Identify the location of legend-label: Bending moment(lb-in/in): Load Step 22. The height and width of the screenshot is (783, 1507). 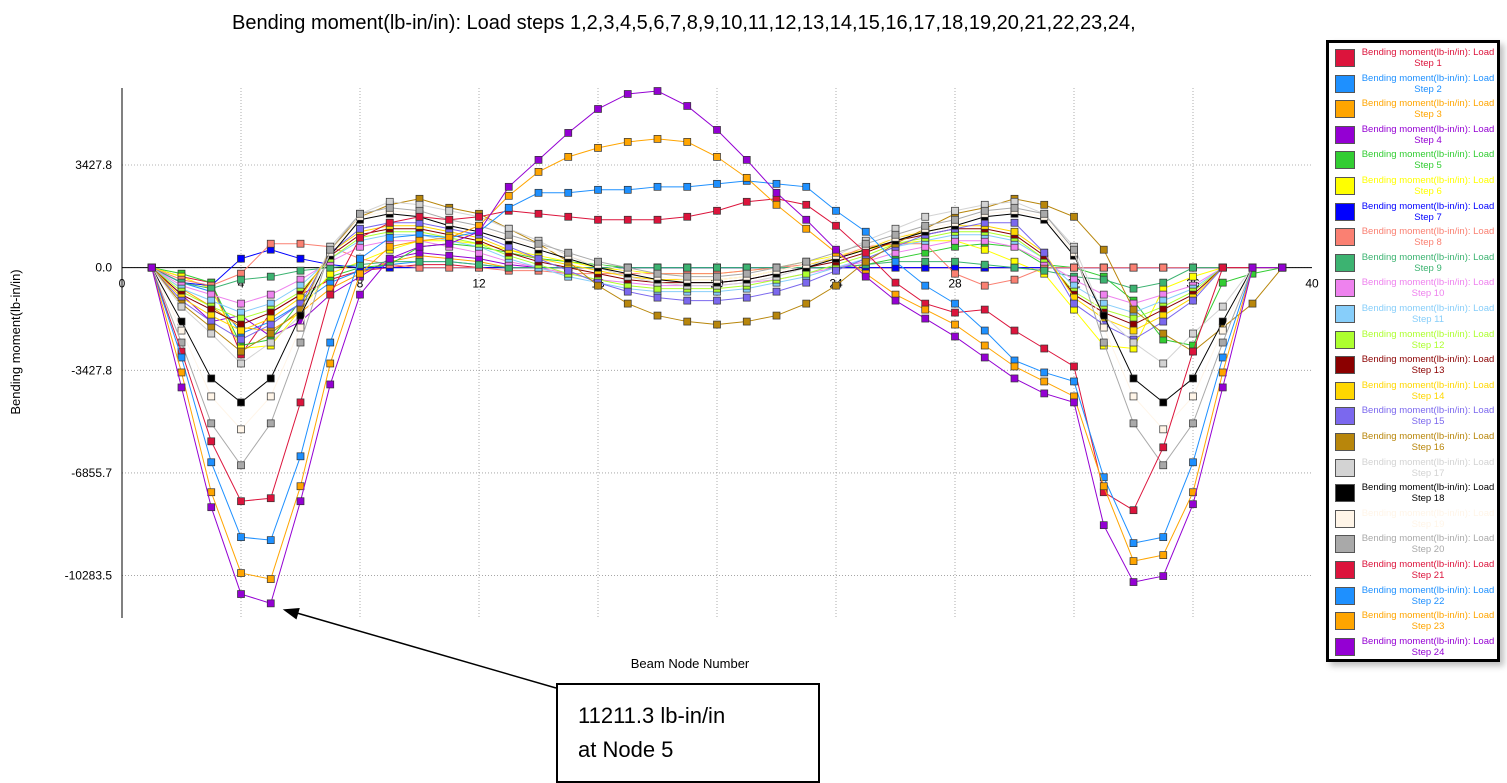
(1428, 595).